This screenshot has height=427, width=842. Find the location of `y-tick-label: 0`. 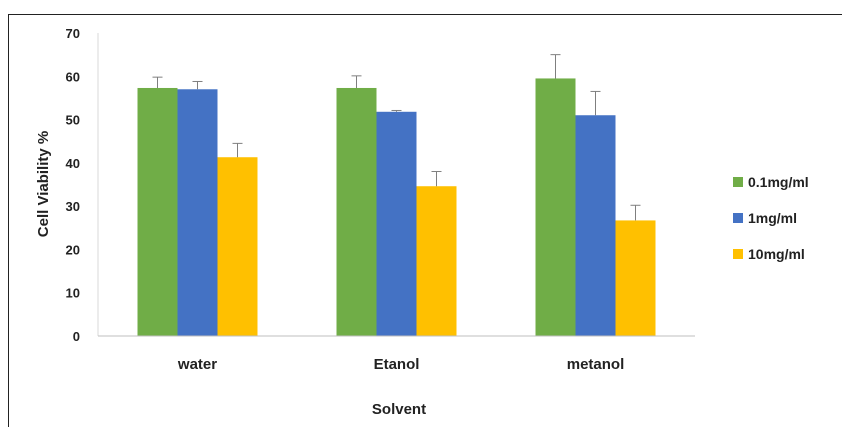

y-tick-label: 0 is located at coordinates (76, 336).